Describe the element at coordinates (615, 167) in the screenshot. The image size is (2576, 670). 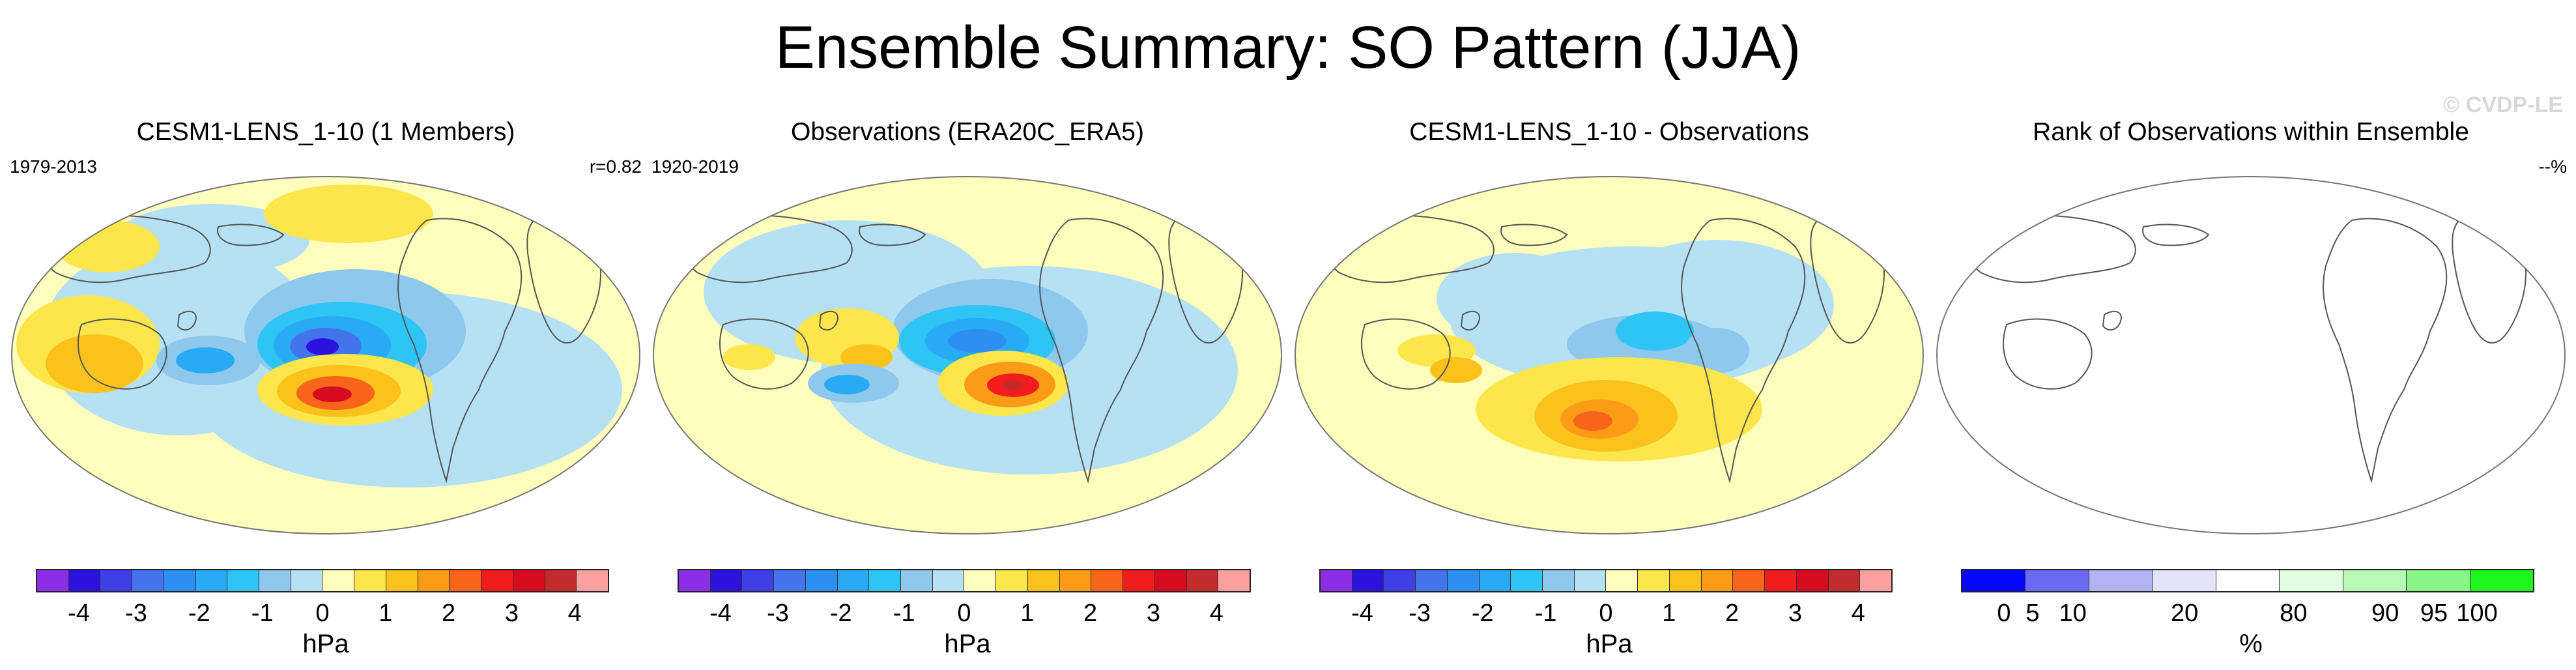
I see `correlation-label: r=0.82` at that location.